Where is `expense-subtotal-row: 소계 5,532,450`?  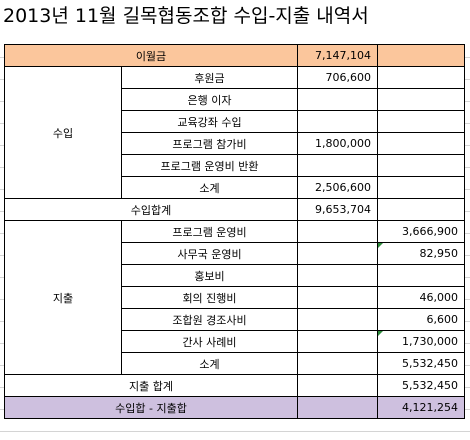 expense-subtotal-row: 소계 5,532,450 is located at coordinates (235, 363).